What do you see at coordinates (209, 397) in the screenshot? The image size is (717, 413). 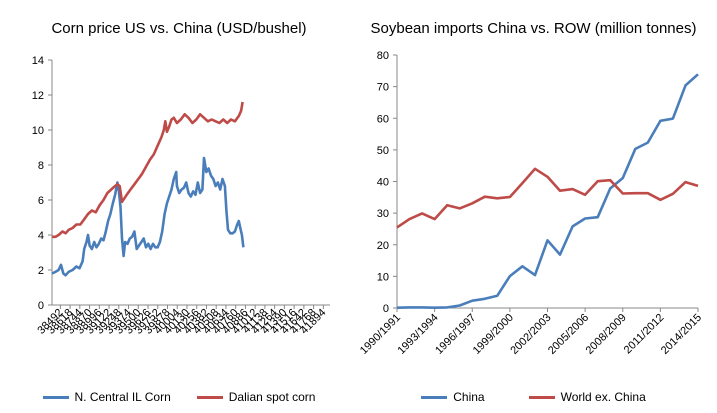 I see `dalian-corn-swatch` at bounding box center [209, 397].